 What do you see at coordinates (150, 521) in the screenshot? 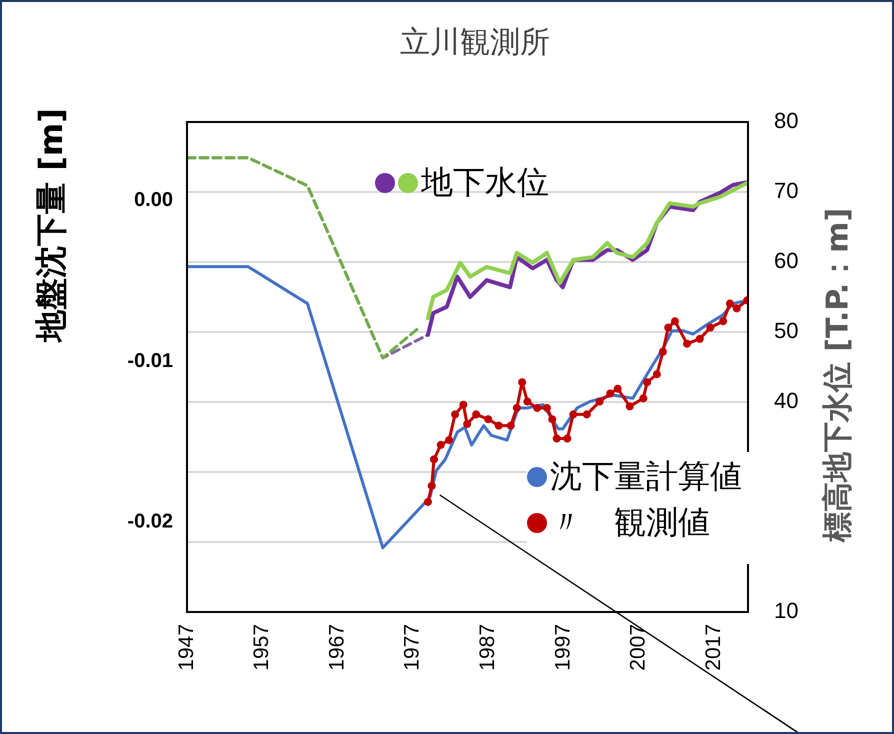
I see `y-tick-label: -0.02` at bounding box center [150, 521].